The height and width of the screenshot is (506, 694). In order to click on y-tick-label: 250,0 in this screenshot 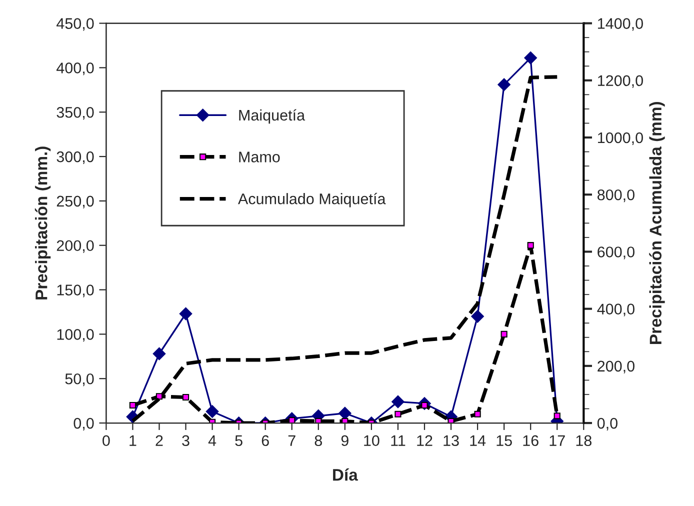, I will do `click(75, 202)`.